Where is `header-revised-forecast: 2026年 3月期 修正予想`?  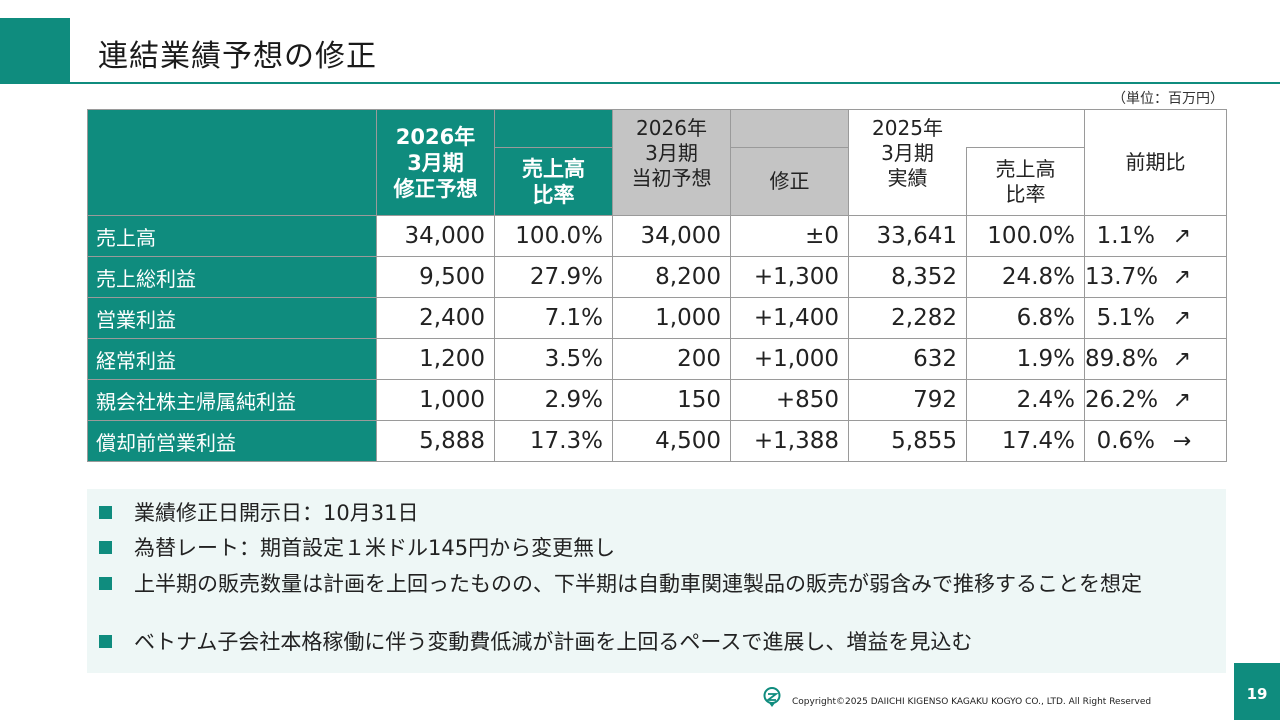 header-revised-forecast: 2026年 3月期 修正予想 is located at coordinates (435, 162).